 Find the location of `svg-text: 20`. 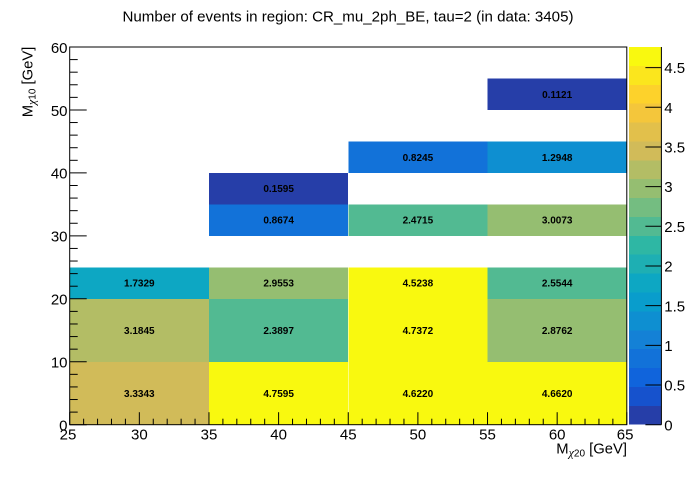

svg-text: 20 is located at coordinates (59, 300).